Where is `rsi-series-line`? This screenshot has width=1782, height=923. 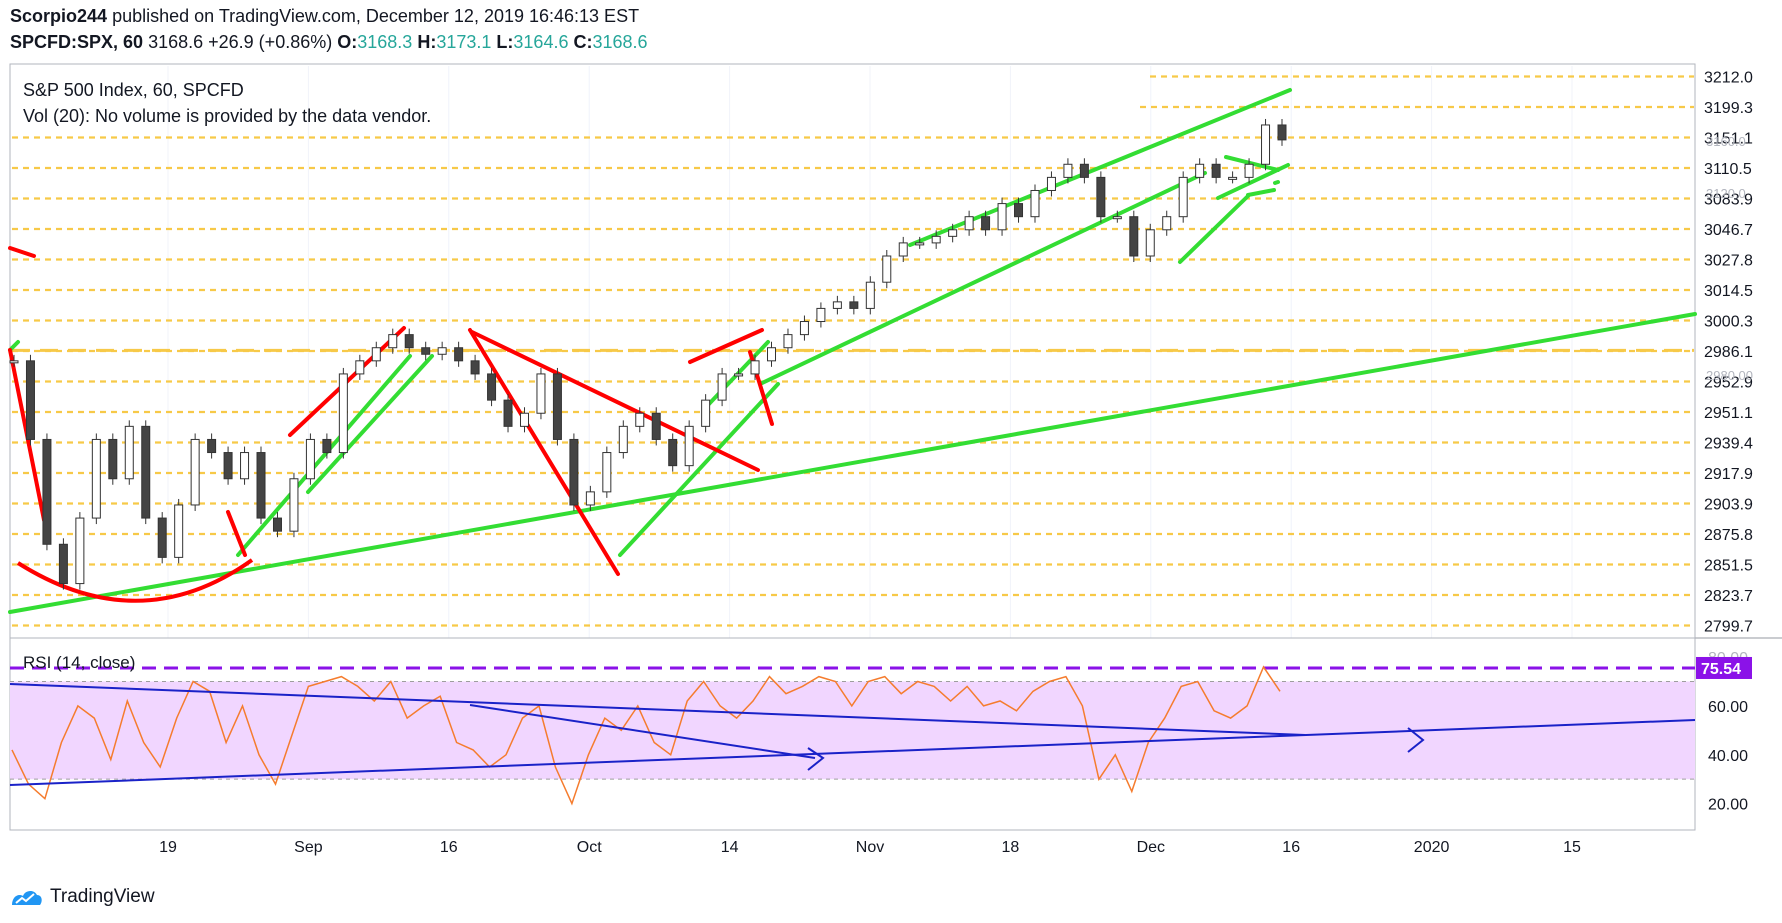
rsi-series-line is located at coordinates (646, 735).